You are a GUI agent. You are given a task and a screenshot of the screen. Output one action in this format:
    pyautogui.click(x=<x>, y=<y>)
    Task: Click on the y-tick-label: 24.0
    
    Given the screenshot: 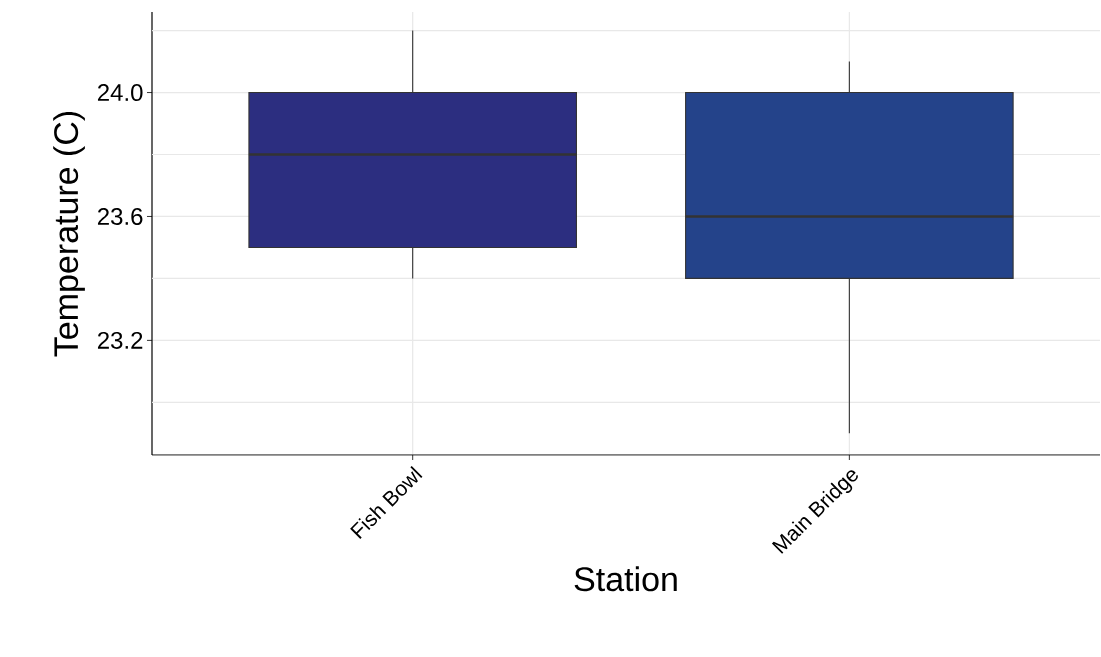 What is the action you would take?
    pyautogui.click(x=120, y=93)
    